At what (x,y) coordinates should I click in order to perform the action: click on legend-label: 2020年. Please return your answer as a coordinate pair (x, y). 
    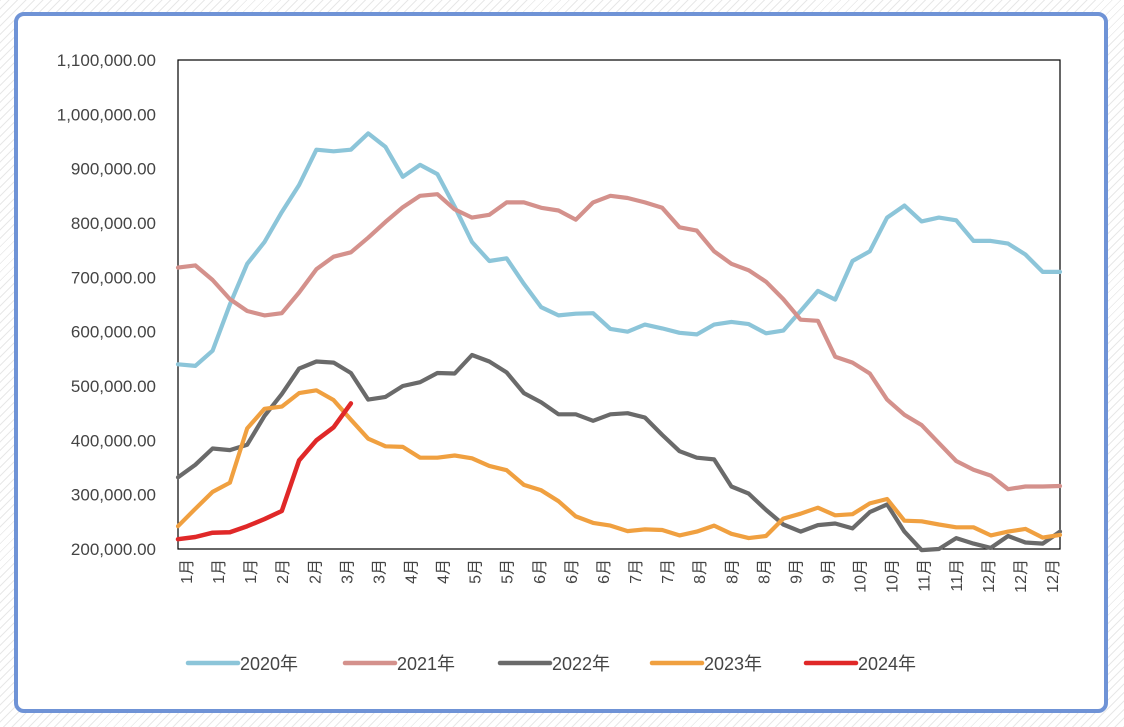
    Looking at the image, I should click on (269, 664).